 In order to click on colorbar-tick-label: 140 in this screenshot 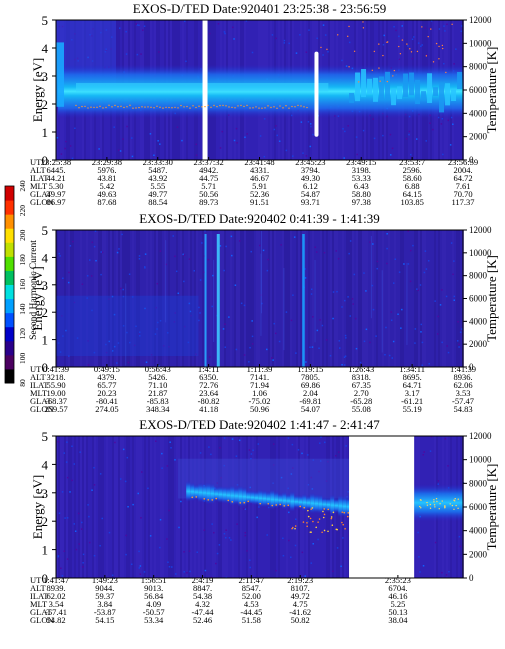, I will do `click(22, 309)`.